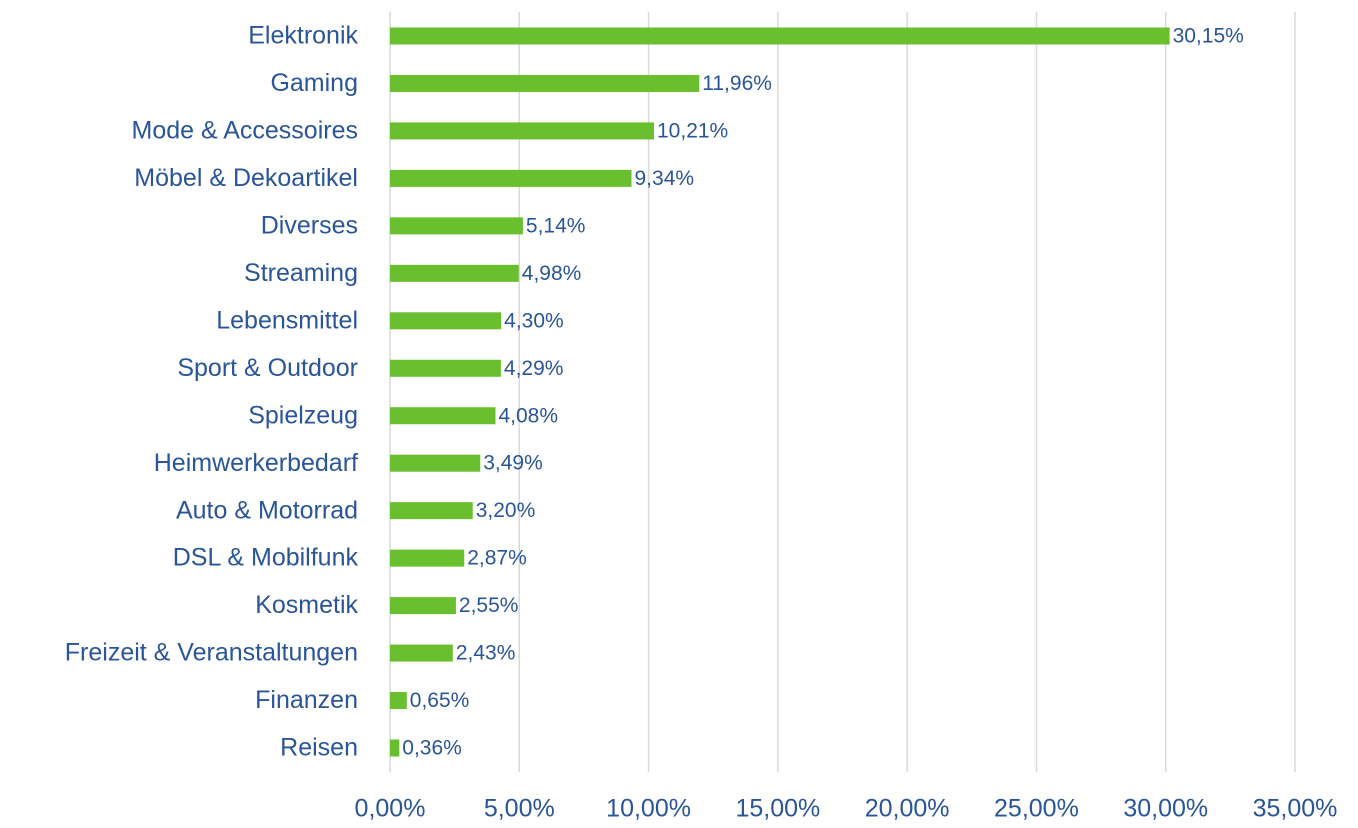  What do you see at coordinates (245, 131) in the screenshot?
I see `y-tick-label: Mode & Accessoires` at bounding box center [245, 131].